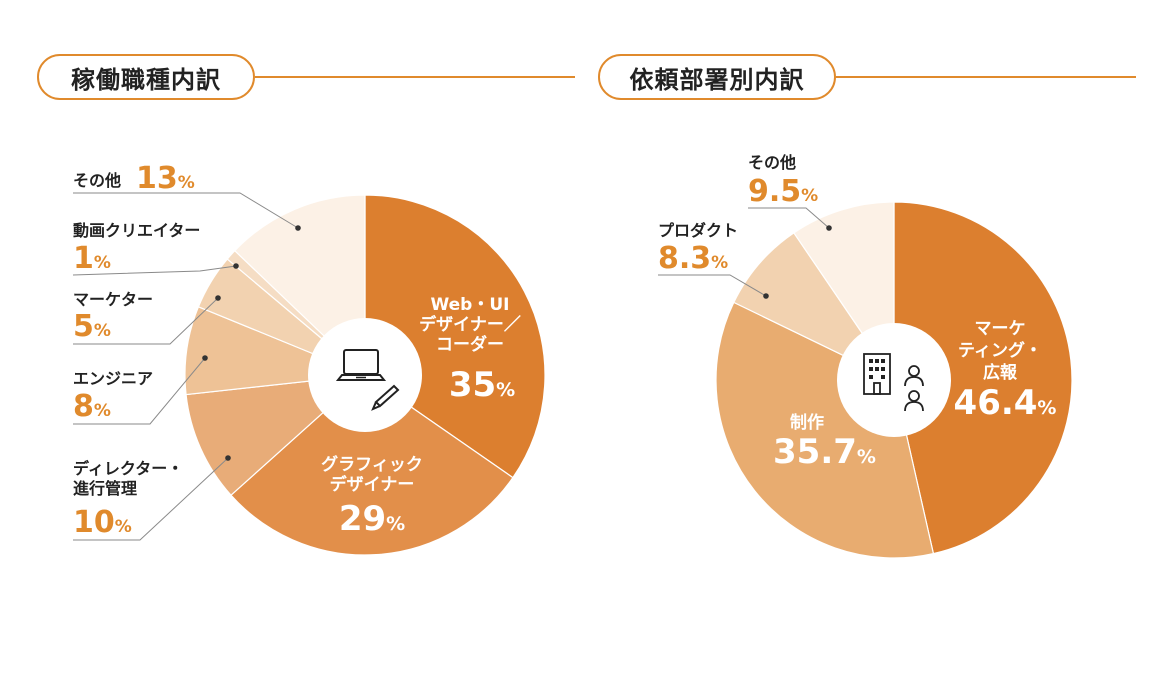 The height and width of the screenshot is (700, 1165). What do you see at coordinates (712, 285) in the screenshot?
I see `chart2-leader-1-line` at bounding box center [712, 285].